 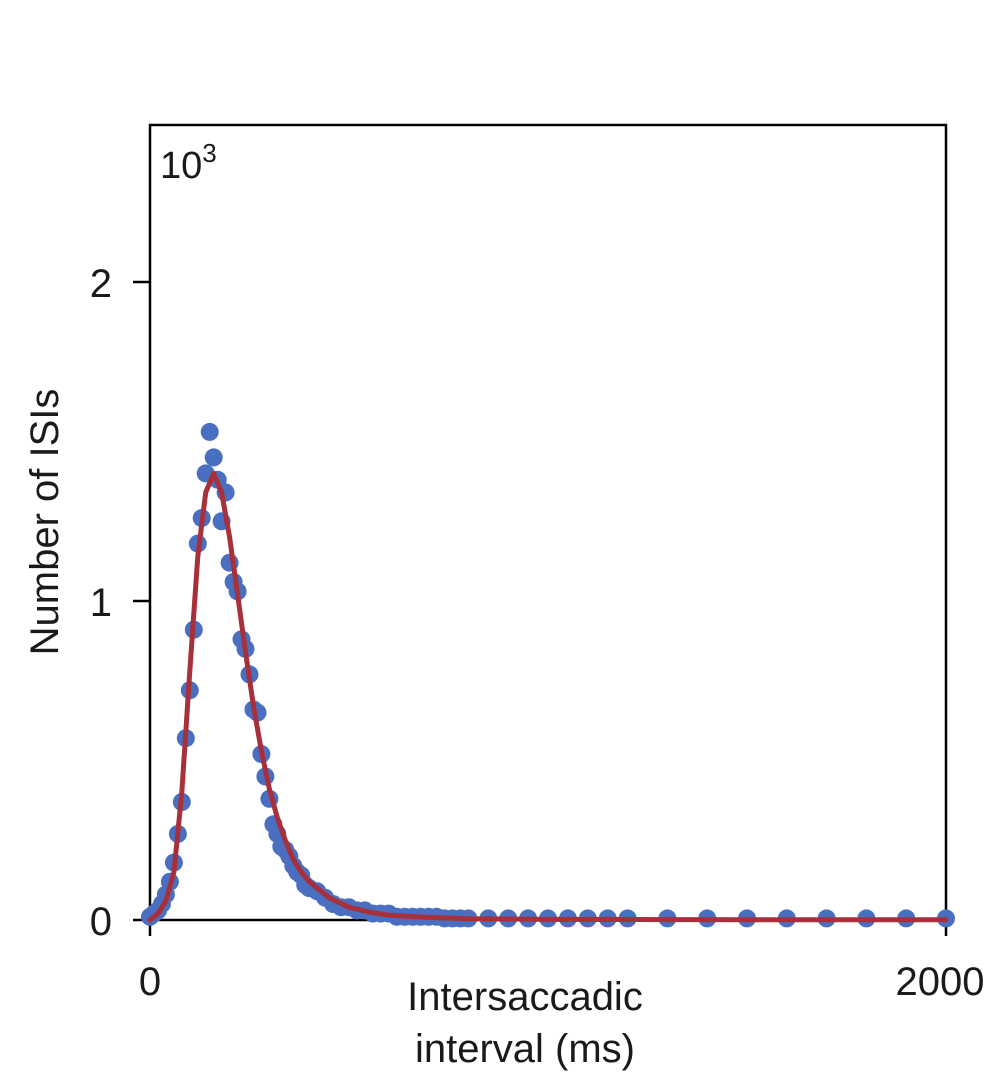 What do you see at coordinates (150, 982) in the screenshot?
I see `x-tick-label-0: 0` at bounding box center [150, 982].